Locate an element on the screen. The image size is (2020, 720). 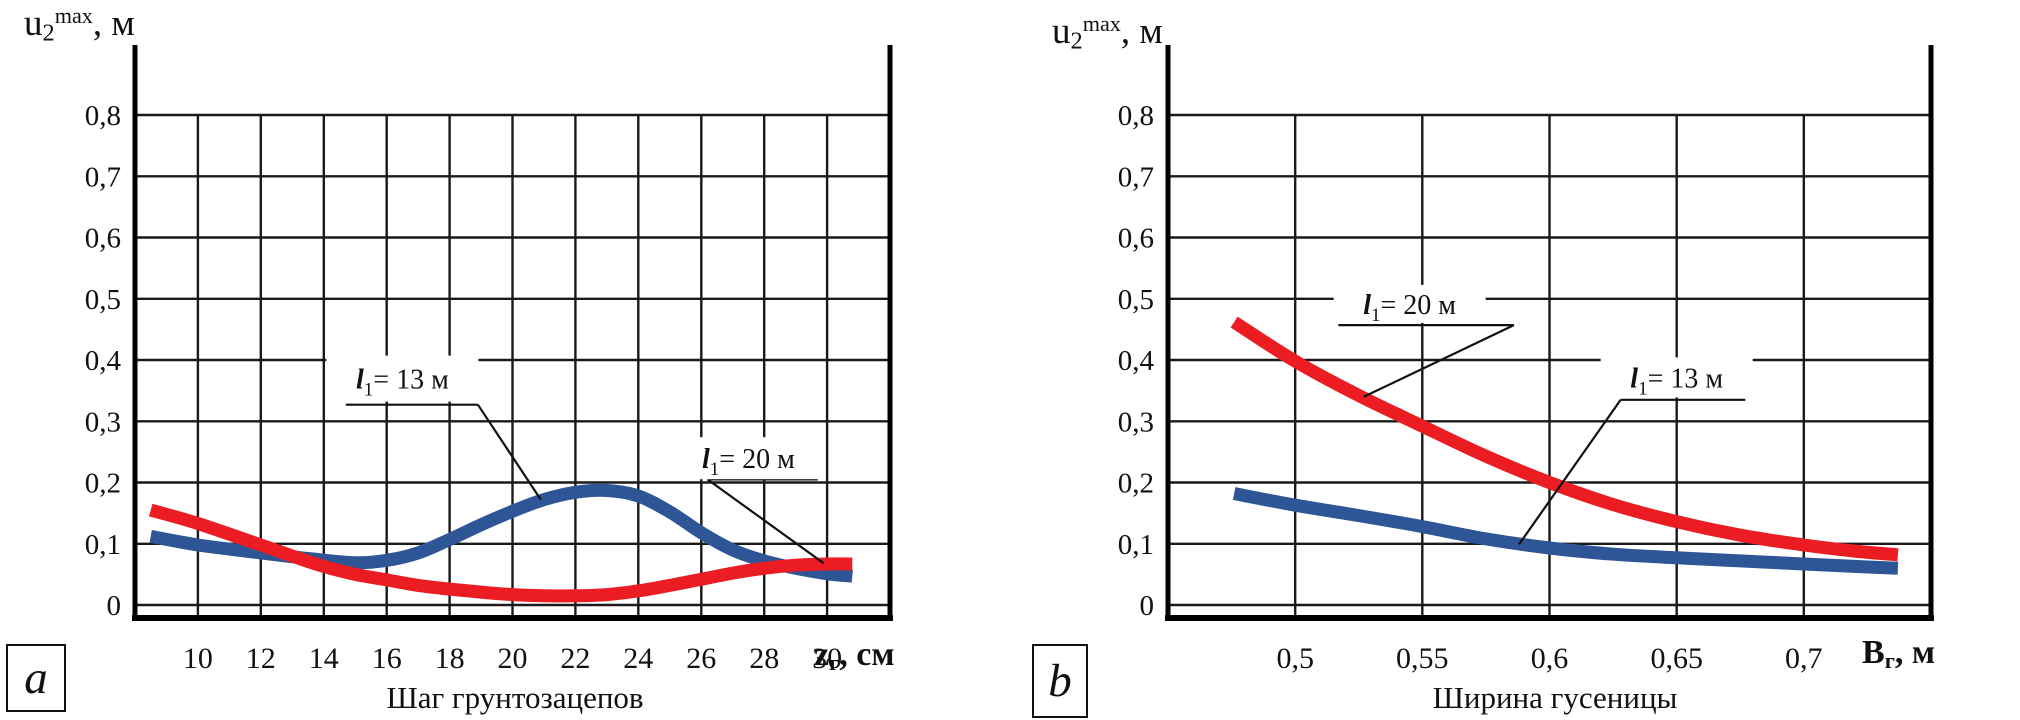
panel-letter-a: a is located at coordinates (36, 677).